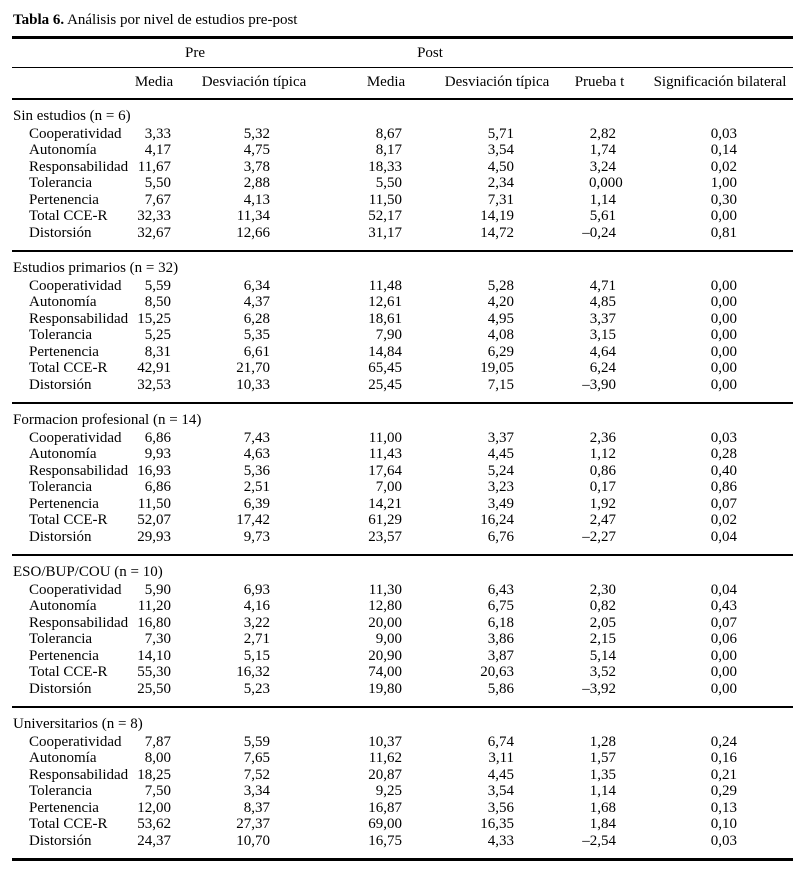 The height and width of the screenshot is (876, 800). What do you see at coordinates (386, 216) in the screenshot?
I see `value-cell: 52,17` at bounding box center [386, 216].